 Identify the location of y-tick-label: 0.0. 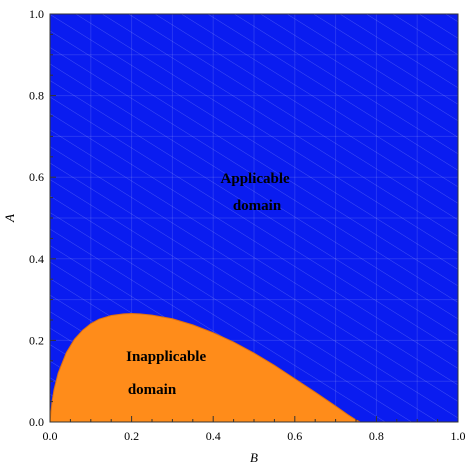
(36, 422).